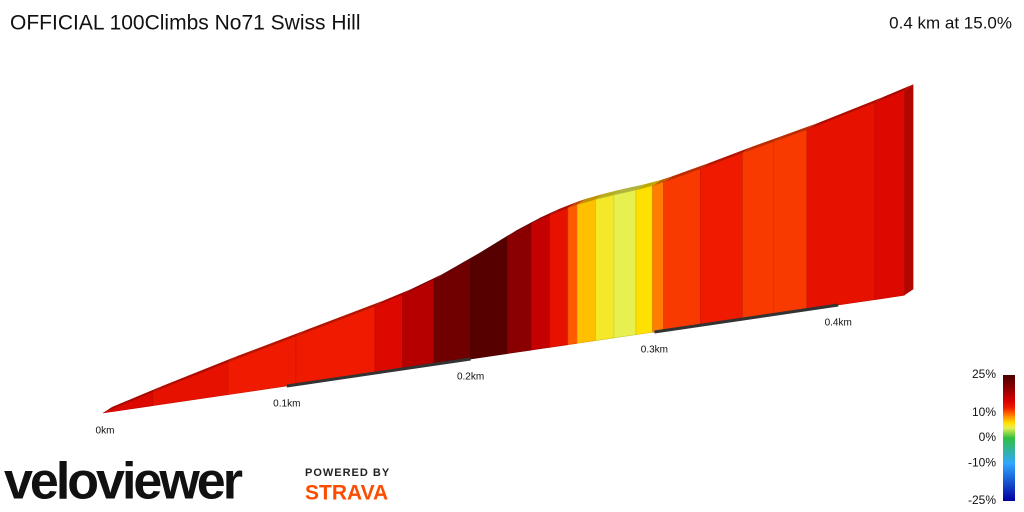 Image resolution: width=1024 pixels, height=512 pixels. What do you see at coordinates (105, 431) in the screenshot?
I see `x-tick-label: 0km` at bounding box center [105, 431].